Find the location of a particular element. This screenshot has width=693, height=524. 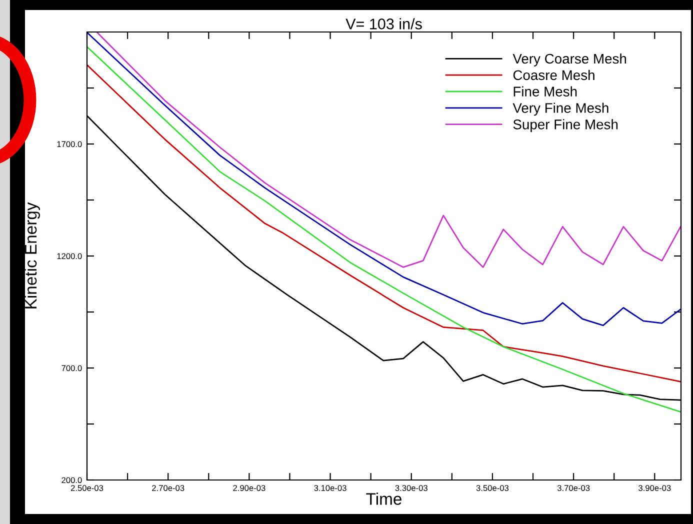

x-tick-label: 3.90e-03 is located at coordinates (654, 488).